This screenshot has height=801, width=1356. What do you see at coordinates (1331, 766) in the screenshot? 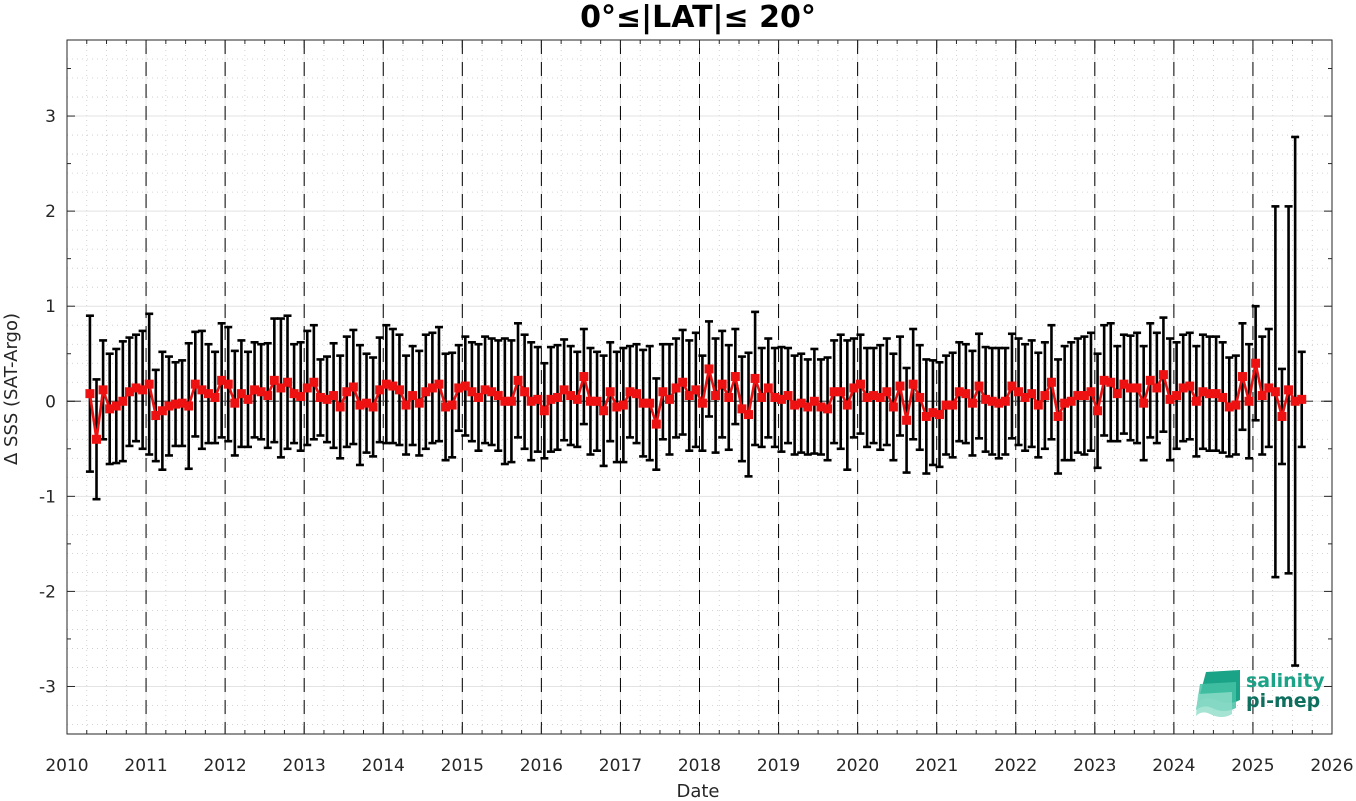
I see `x-tick-label: 2026` at bounding box center [1331, 766].